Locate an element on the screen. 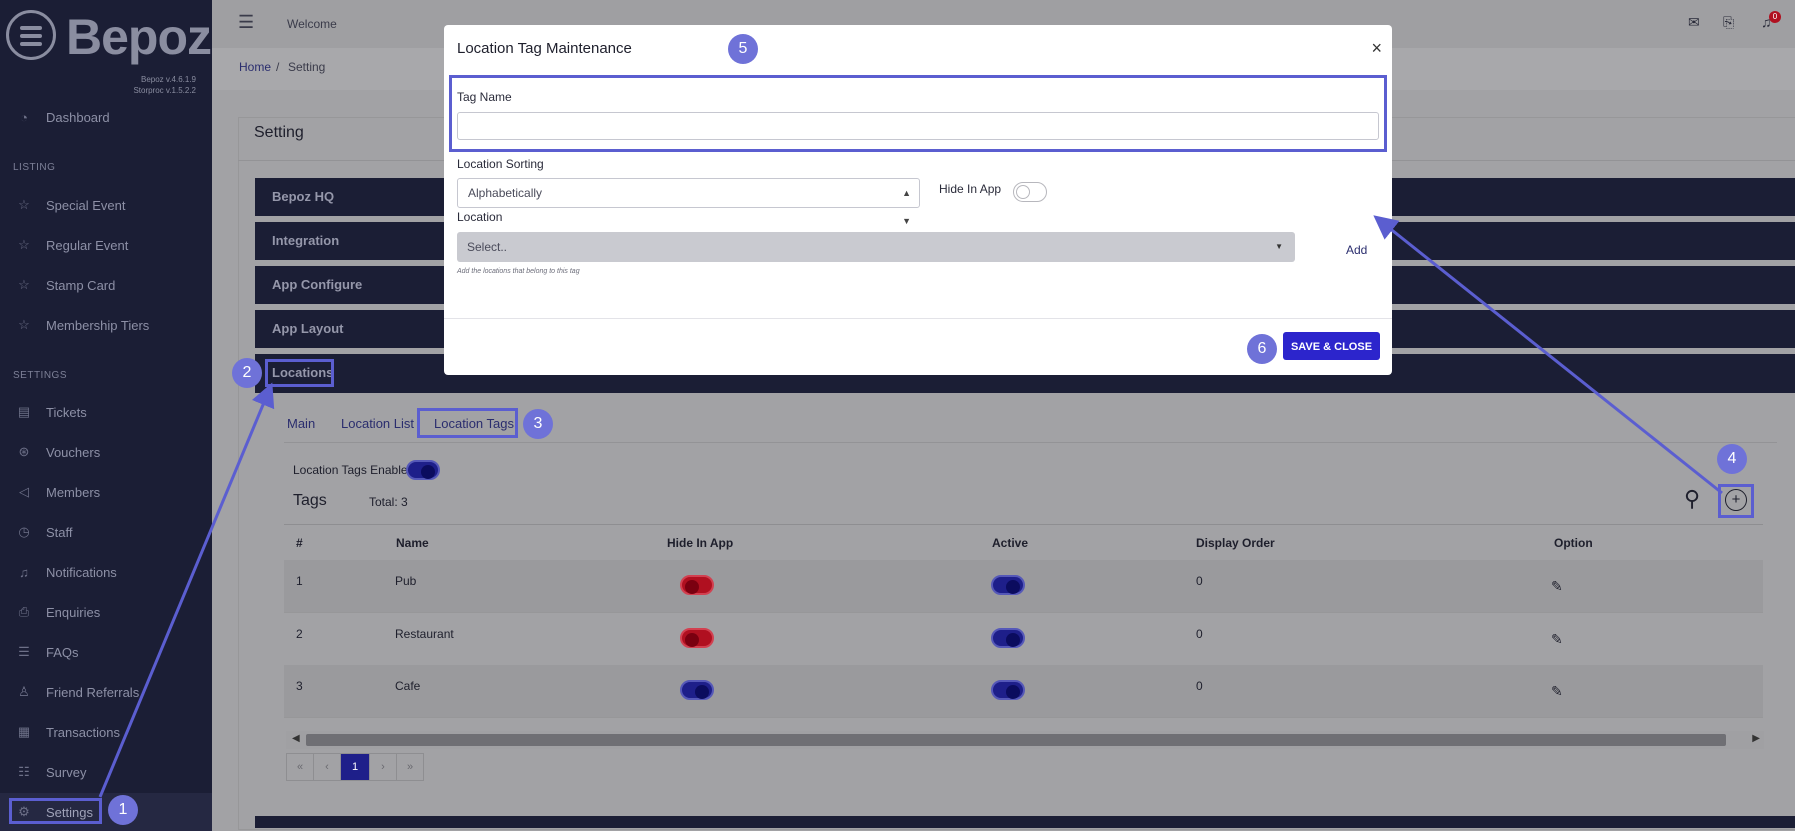 The image size is (1795, 831). highlight-tag-name is located at coordinates (918, 113).